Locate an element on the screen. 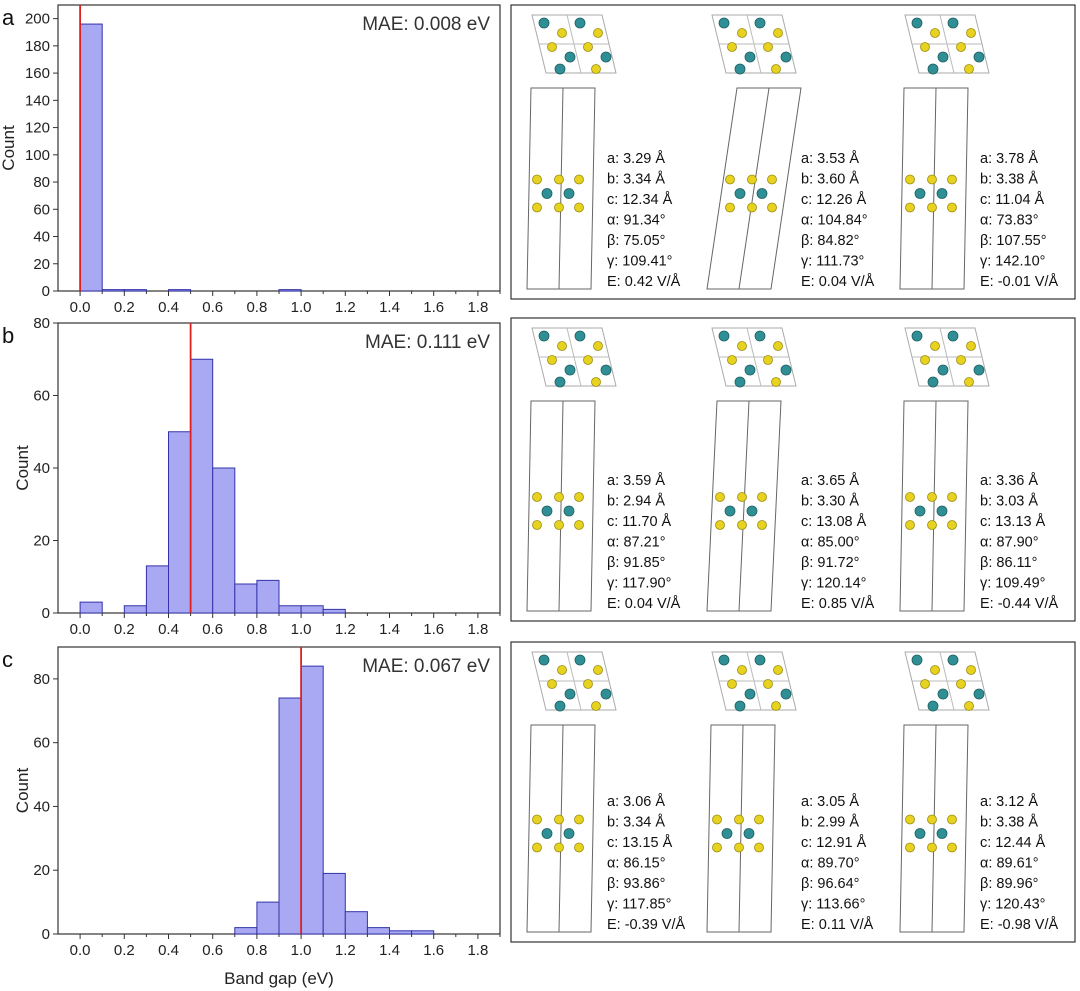  x-tick-label: 0.6 is located at coordinates (212, 950).